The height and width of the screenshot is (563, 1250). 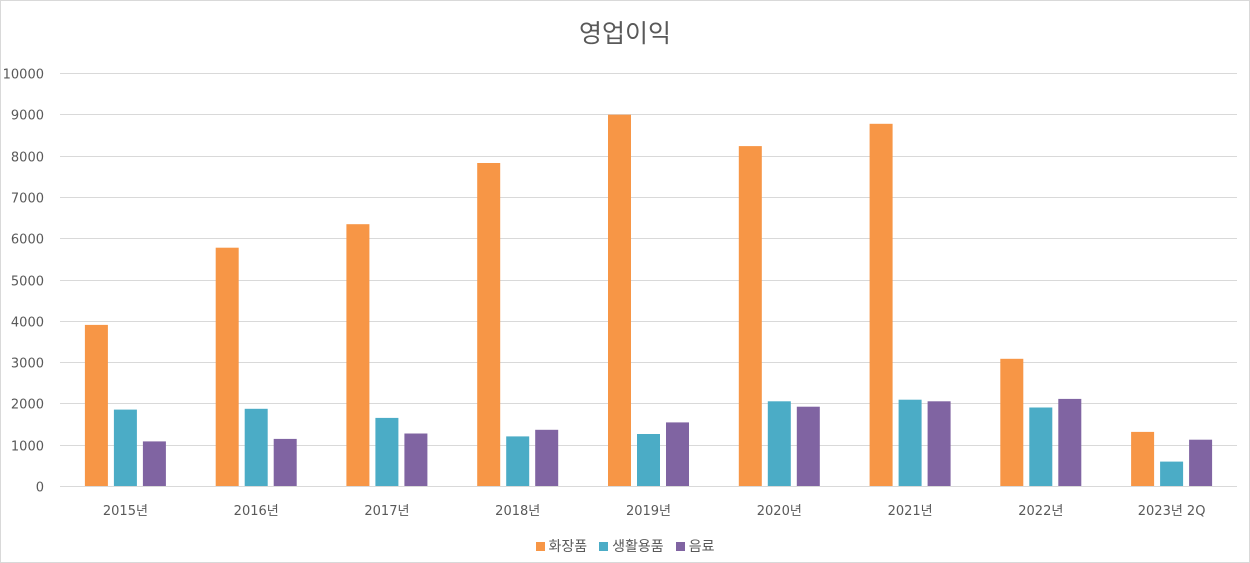 What do you see at coordinates (27, 158) in the screenshot?
I see `y-tick-label: 8000` at bounding box center [27, 158].